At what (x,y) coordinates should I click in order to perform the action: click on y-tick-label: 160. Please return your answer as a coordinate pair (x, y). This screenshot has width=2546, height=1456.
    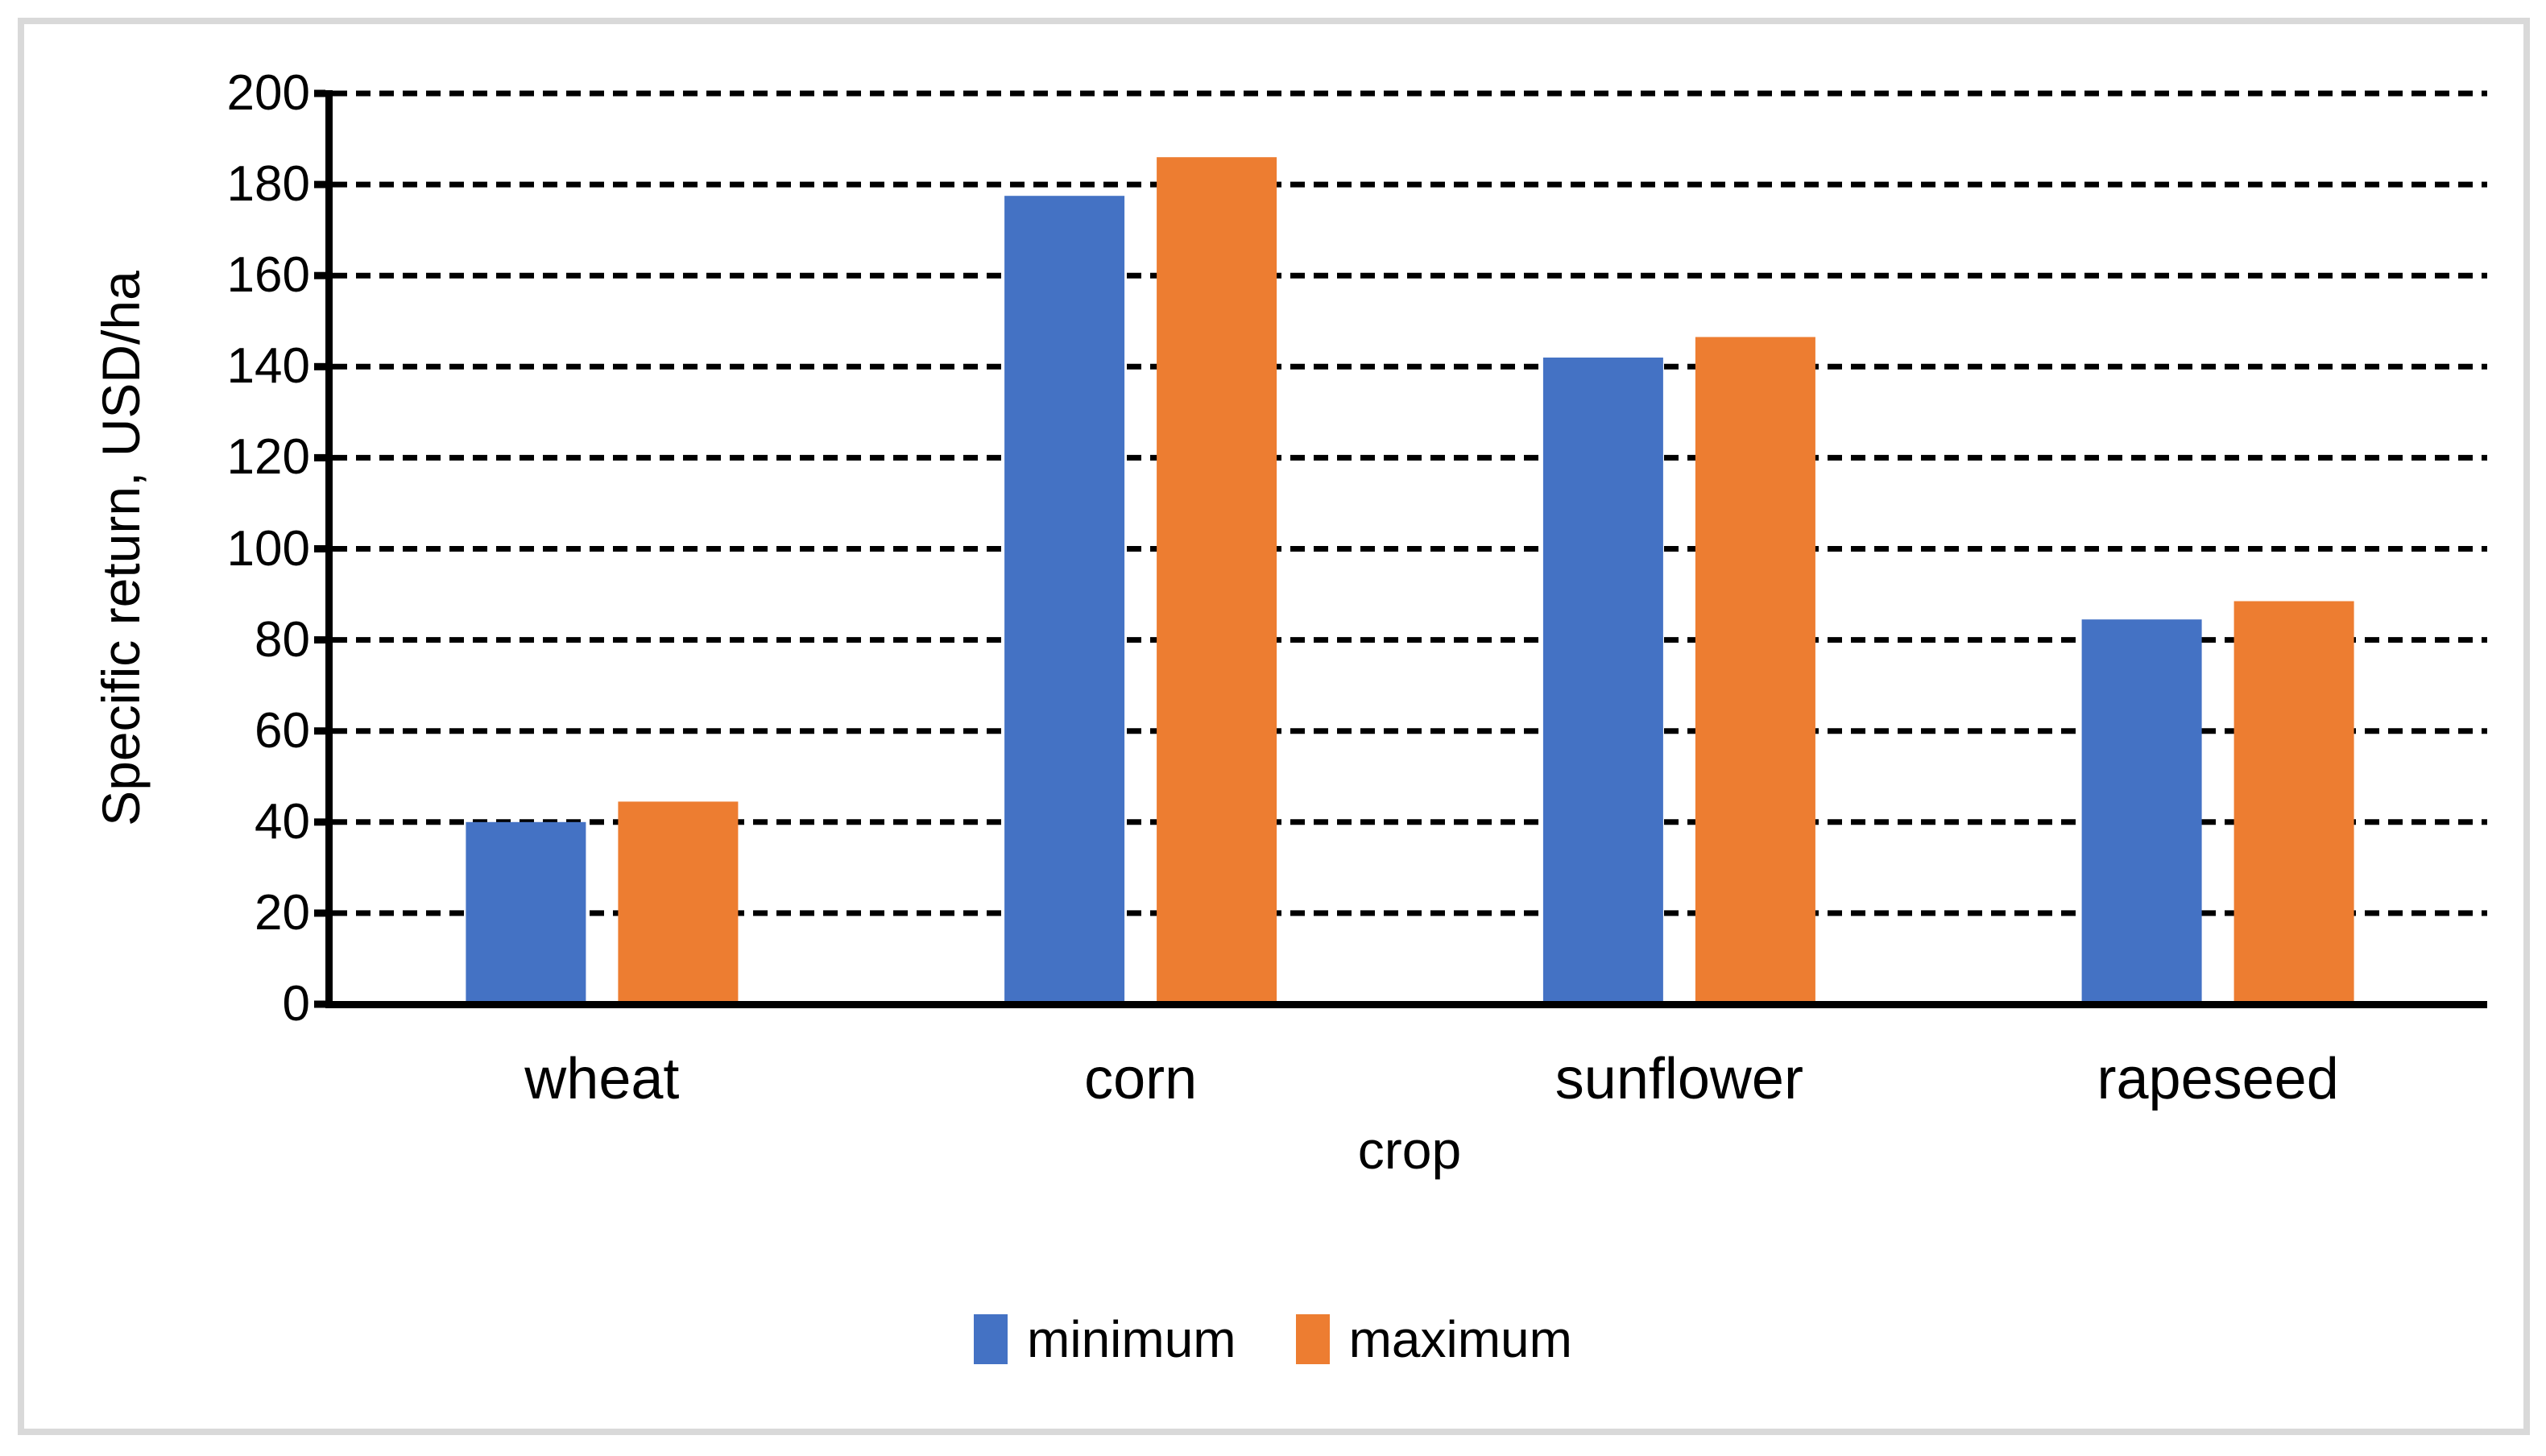
    Looking at the image, I should click on (268, 275).